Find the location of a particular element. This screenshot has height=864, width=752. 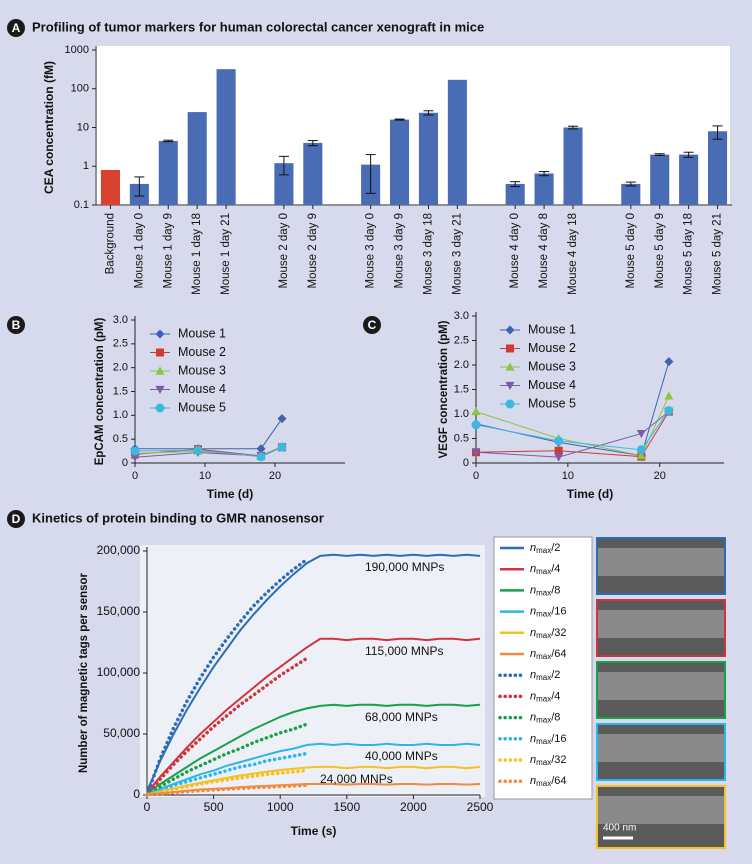

x-tick-label: Mouse 1 day 21 is located at coordinates (226, 254).